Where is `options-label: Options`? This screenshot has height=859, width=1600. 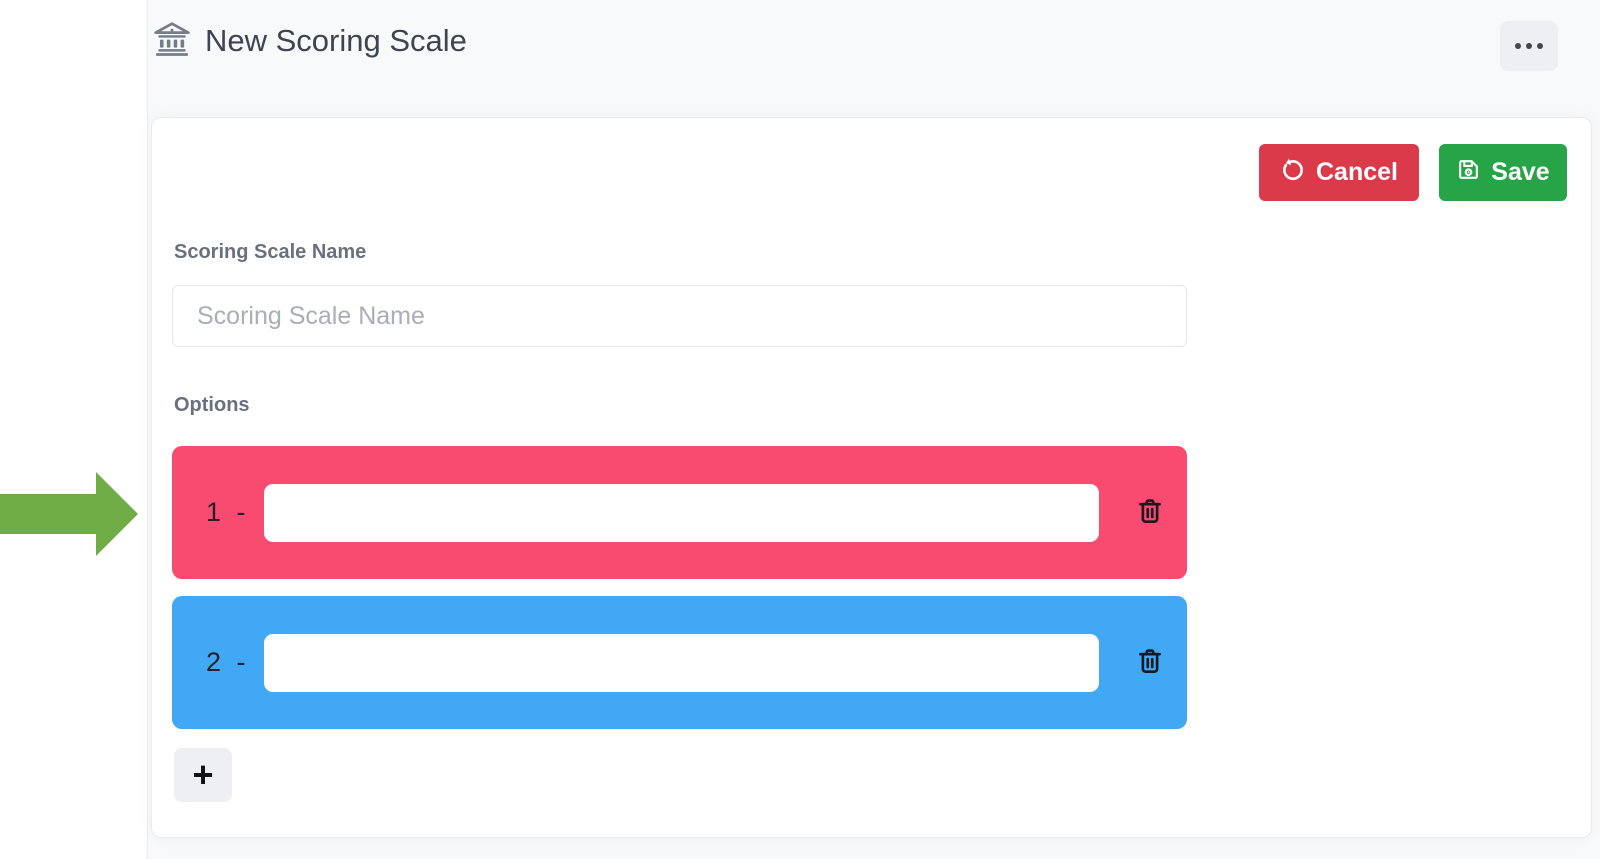
options-label: Options is located at coordinates (212, 405).